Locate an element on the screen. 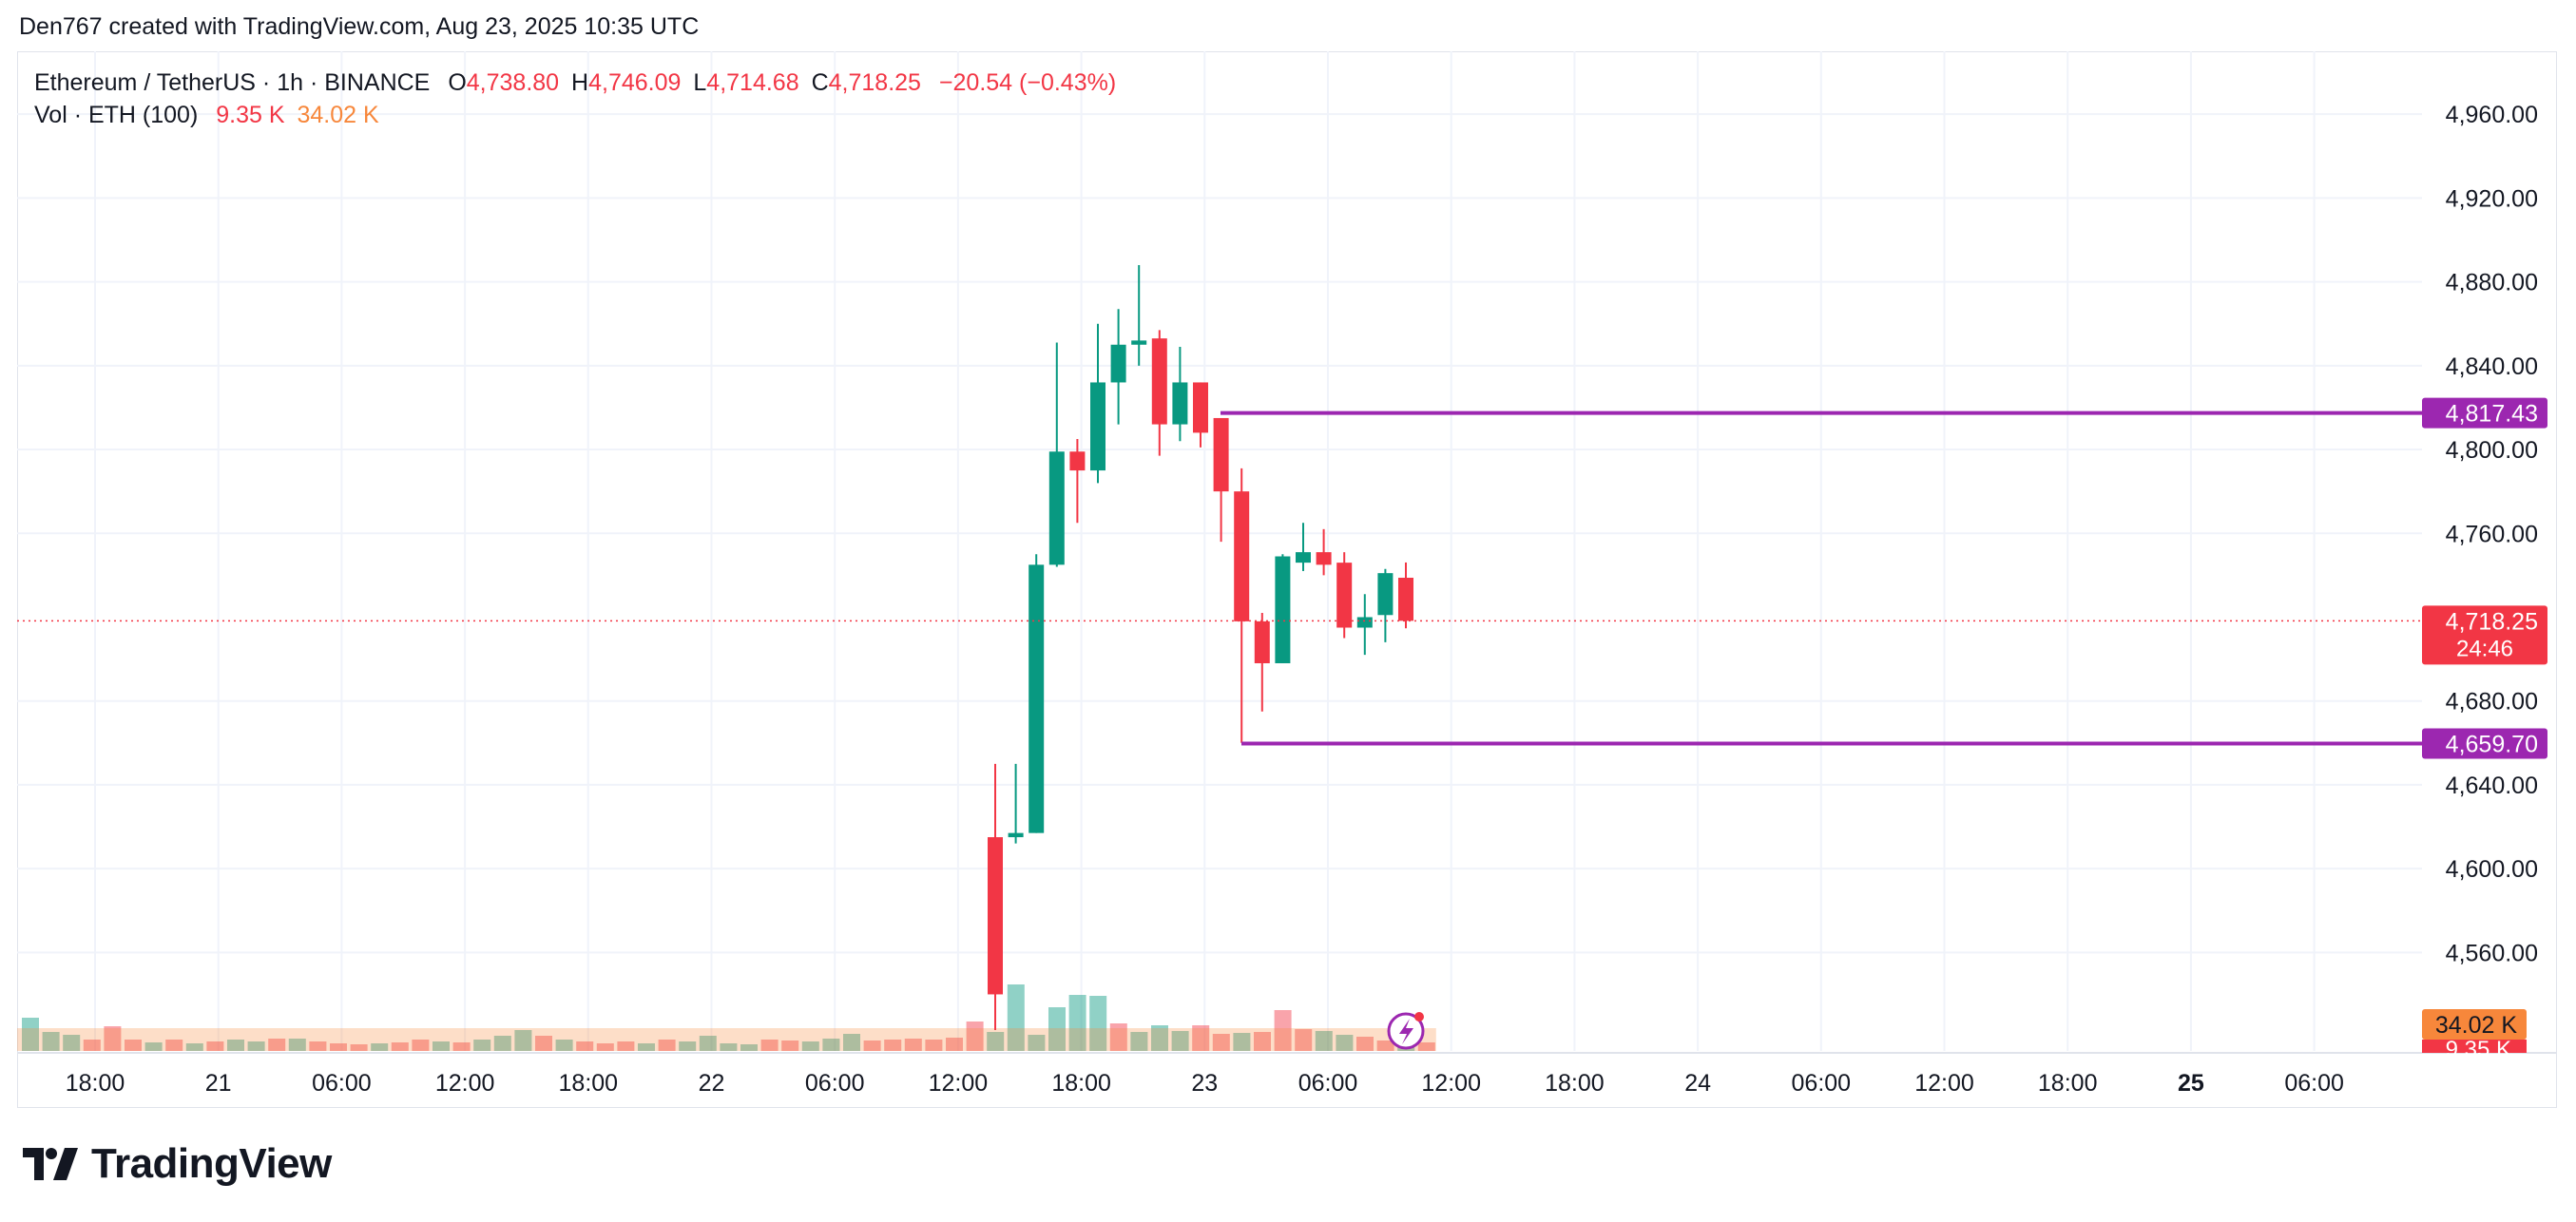 This screenshot has height=1222, width=2576. volume-last-badge is located at coordinates (2475, 1047).